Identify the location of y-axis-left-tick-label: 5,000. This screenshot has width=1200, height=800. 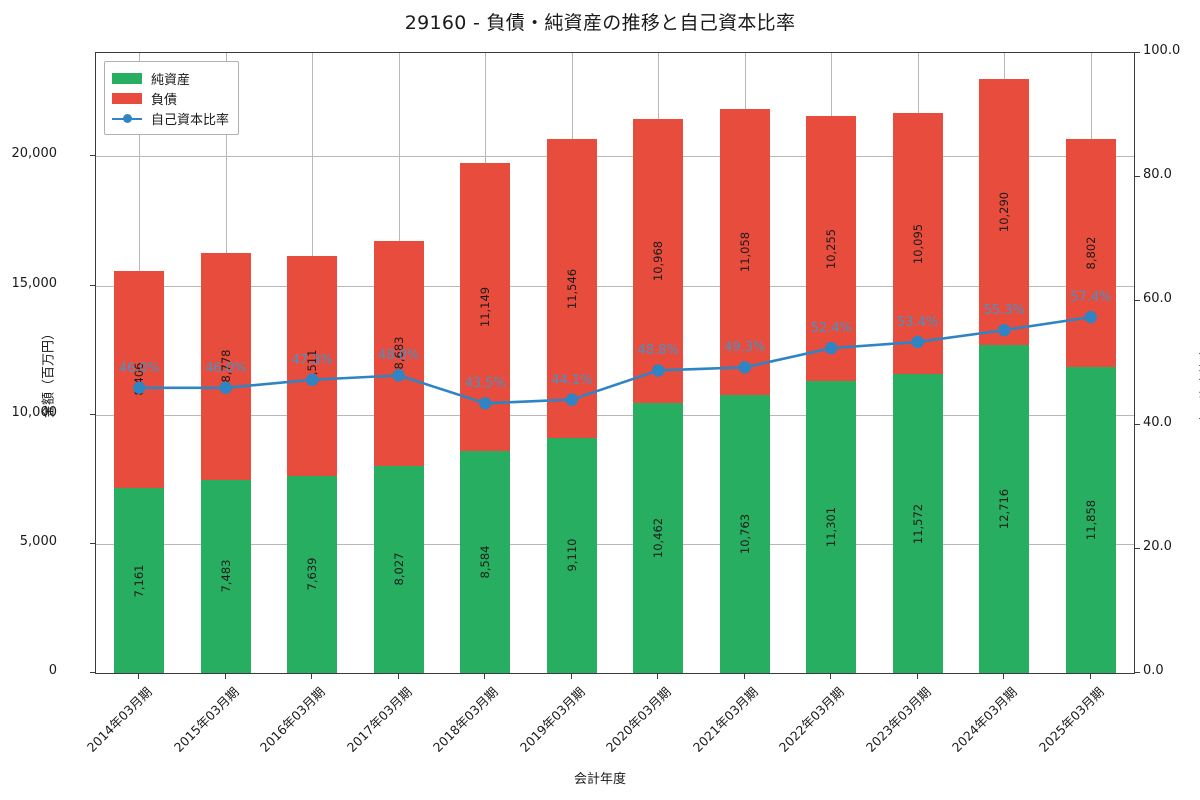
(38, 541).